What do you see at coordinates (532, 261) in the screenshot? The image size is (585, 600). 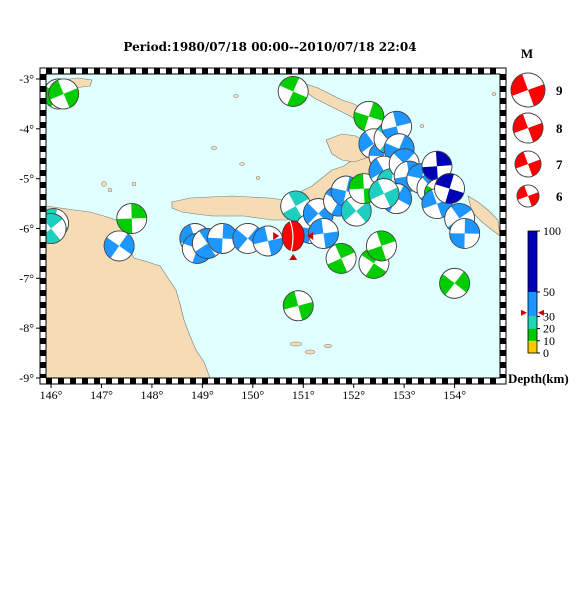 I see `depth-band` at bounding box center [532, 261].